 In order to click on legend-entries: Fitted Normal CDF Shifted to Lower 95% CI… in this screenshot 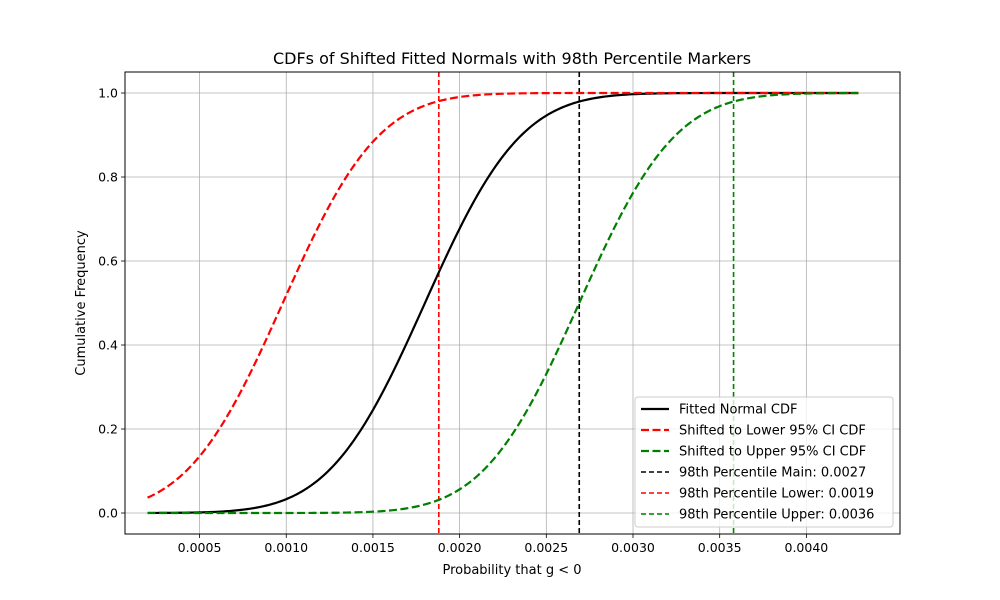, I will do `click(757, 463)`.